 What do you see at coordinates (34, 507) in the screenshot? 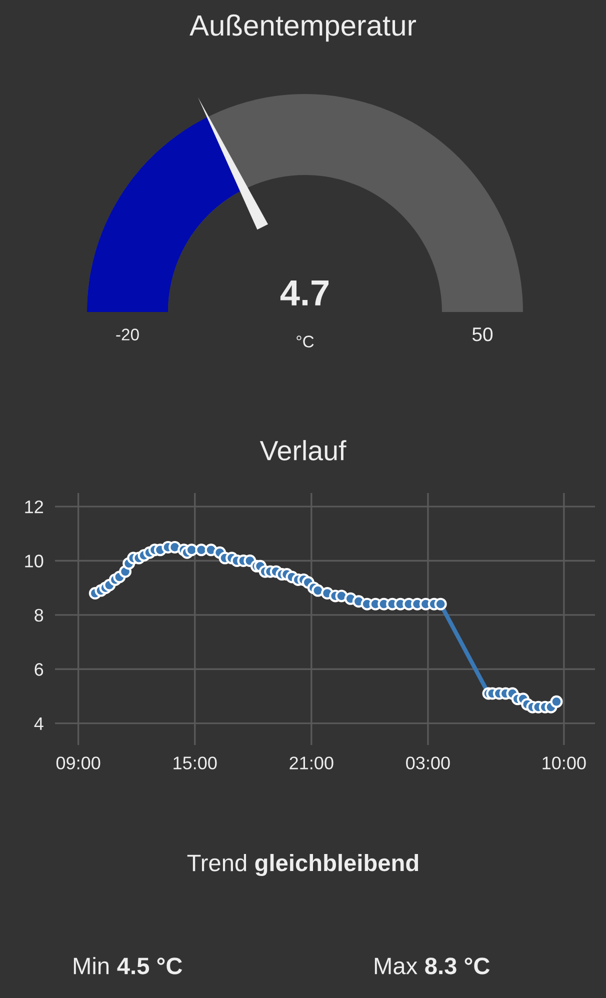
I see `y-tick-label: 12` at bounding box center [34, 507].